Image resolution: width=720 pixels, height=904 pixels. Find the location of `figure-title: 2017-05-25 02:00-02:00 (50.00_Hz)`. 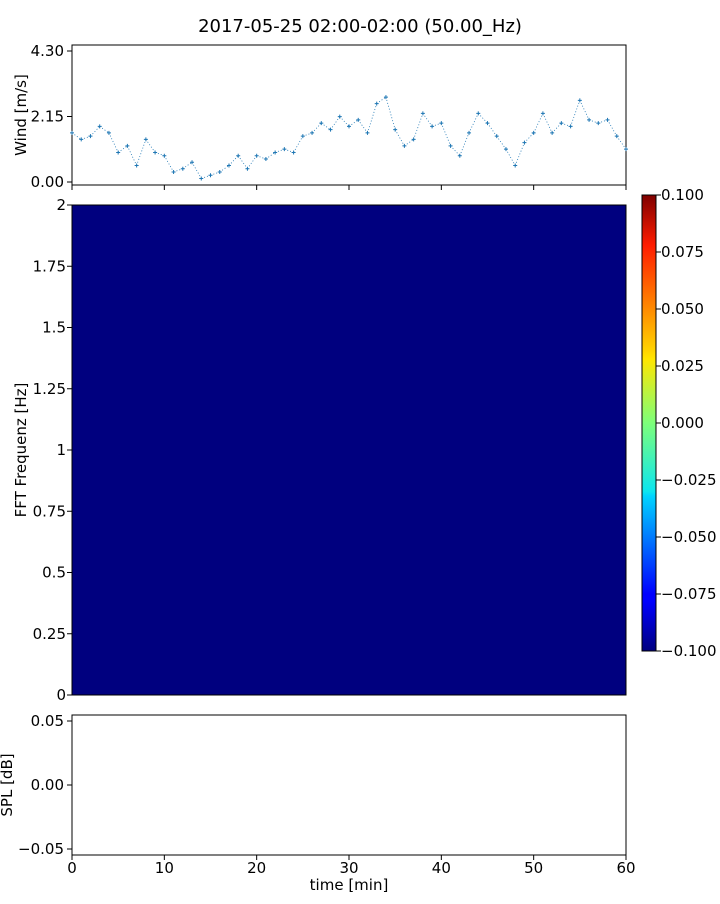

figure-title: 2017-05-25 02:00-02:00 (50.00_Hz) is located at coordinates (360, 26).